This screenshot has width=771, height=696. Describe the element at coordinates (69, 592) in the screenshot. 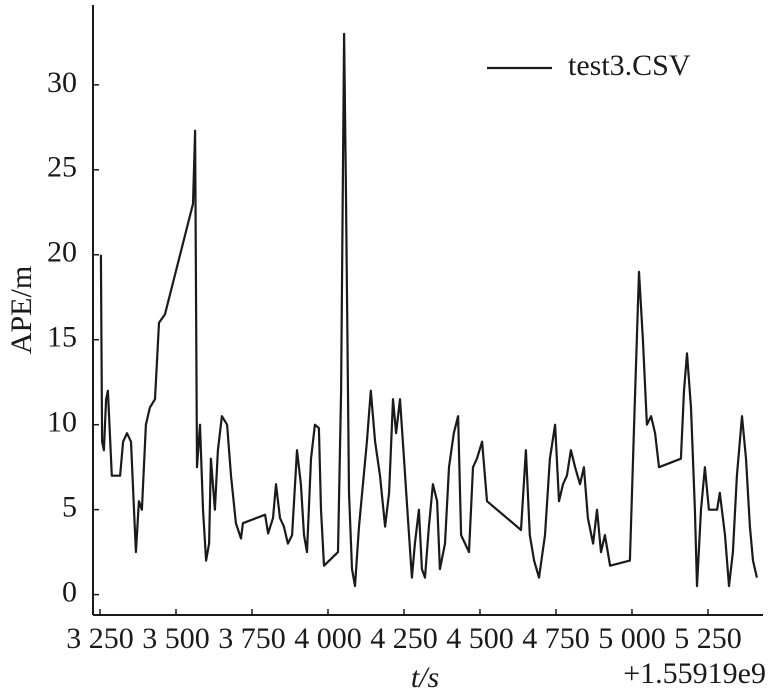

I see `y-tick-label: 0` at that location.